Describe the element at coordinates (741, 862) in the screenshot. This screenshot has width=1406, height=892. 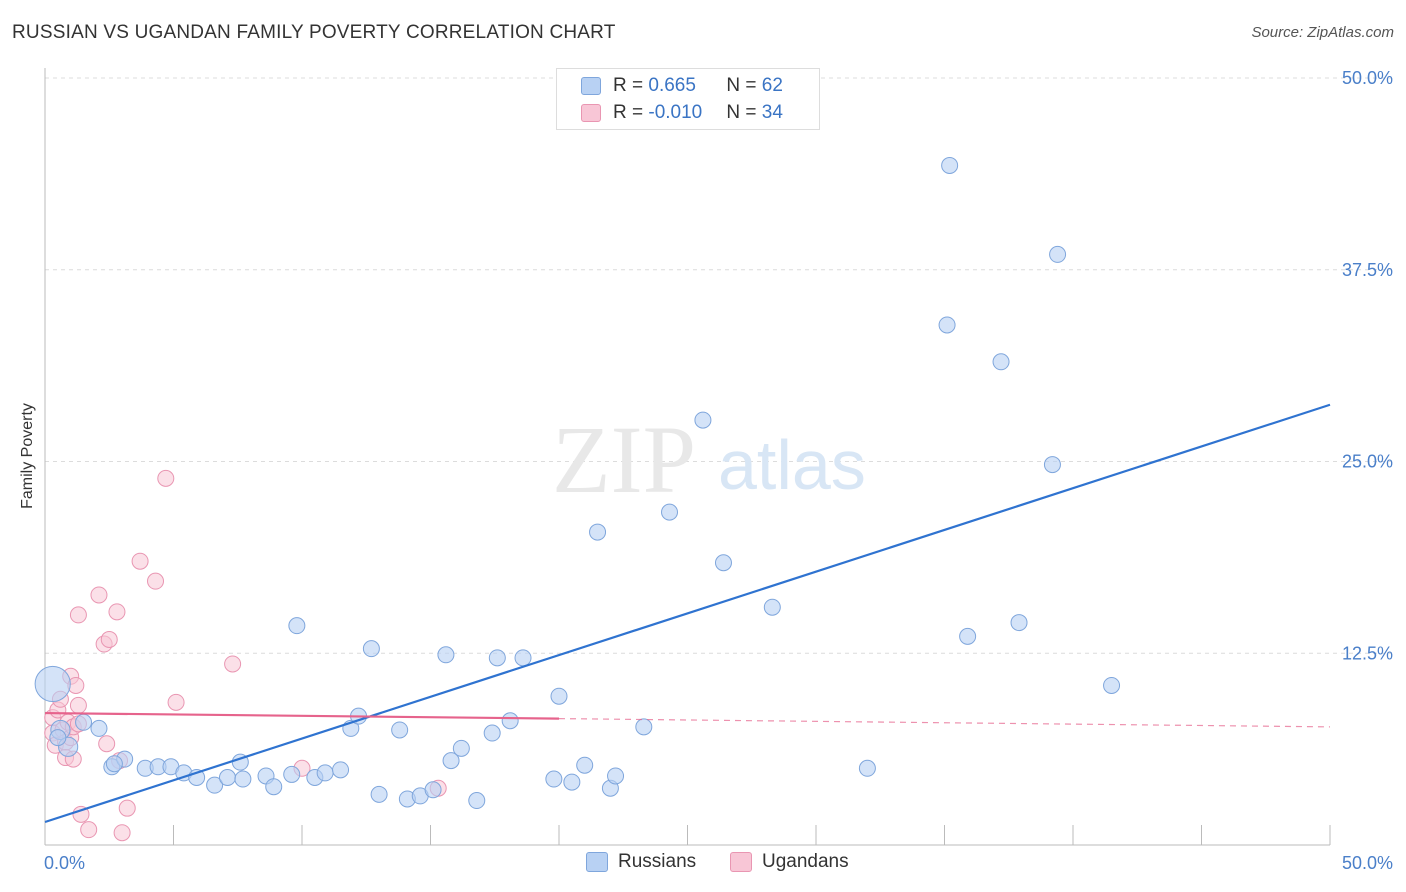
I see `ugandans-legend-swatch` at that location.